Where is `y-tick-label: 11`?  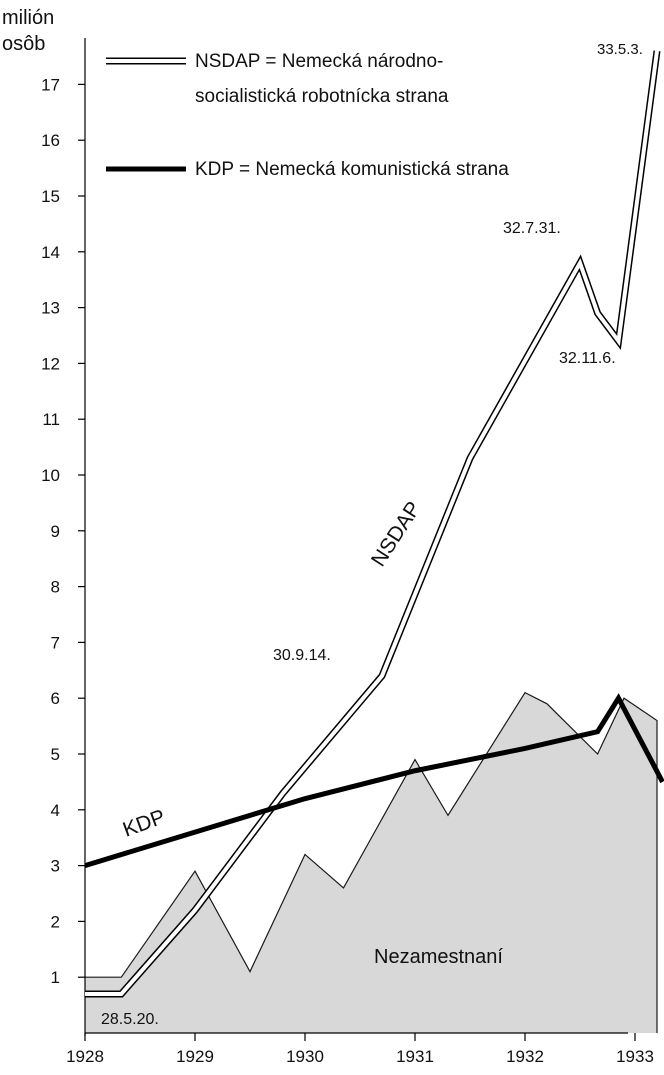
y-tick-label: 11 is located at coordinates (51, 419).